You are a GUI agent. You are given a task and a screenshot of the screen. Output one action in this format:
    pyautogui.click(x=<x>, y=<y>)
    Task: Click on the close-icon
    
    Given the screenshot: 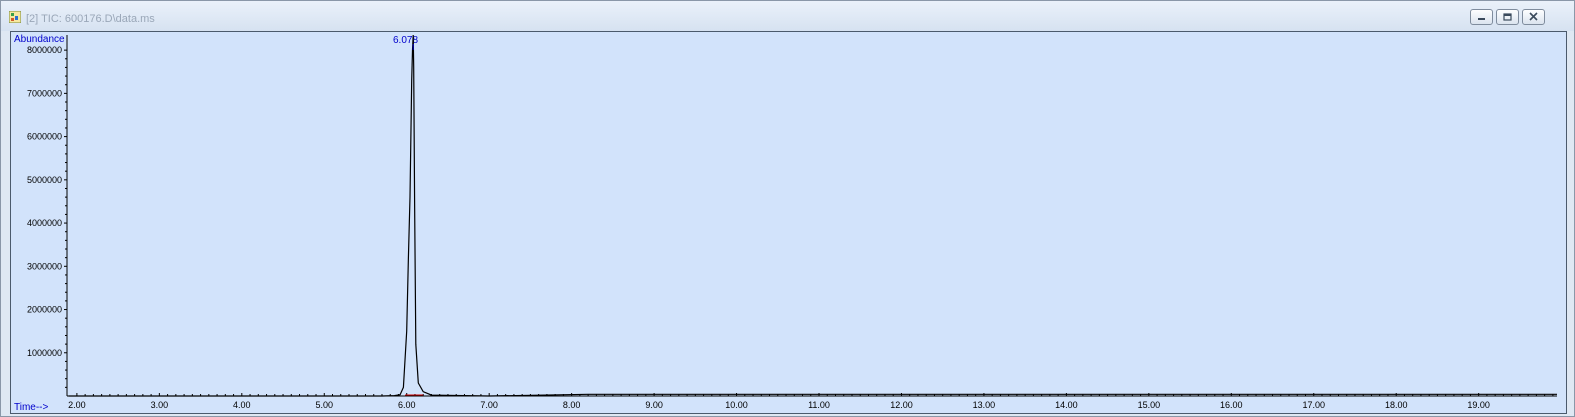 What is the action you would take?
    pyautogui.click(x=1533, y=16)
    